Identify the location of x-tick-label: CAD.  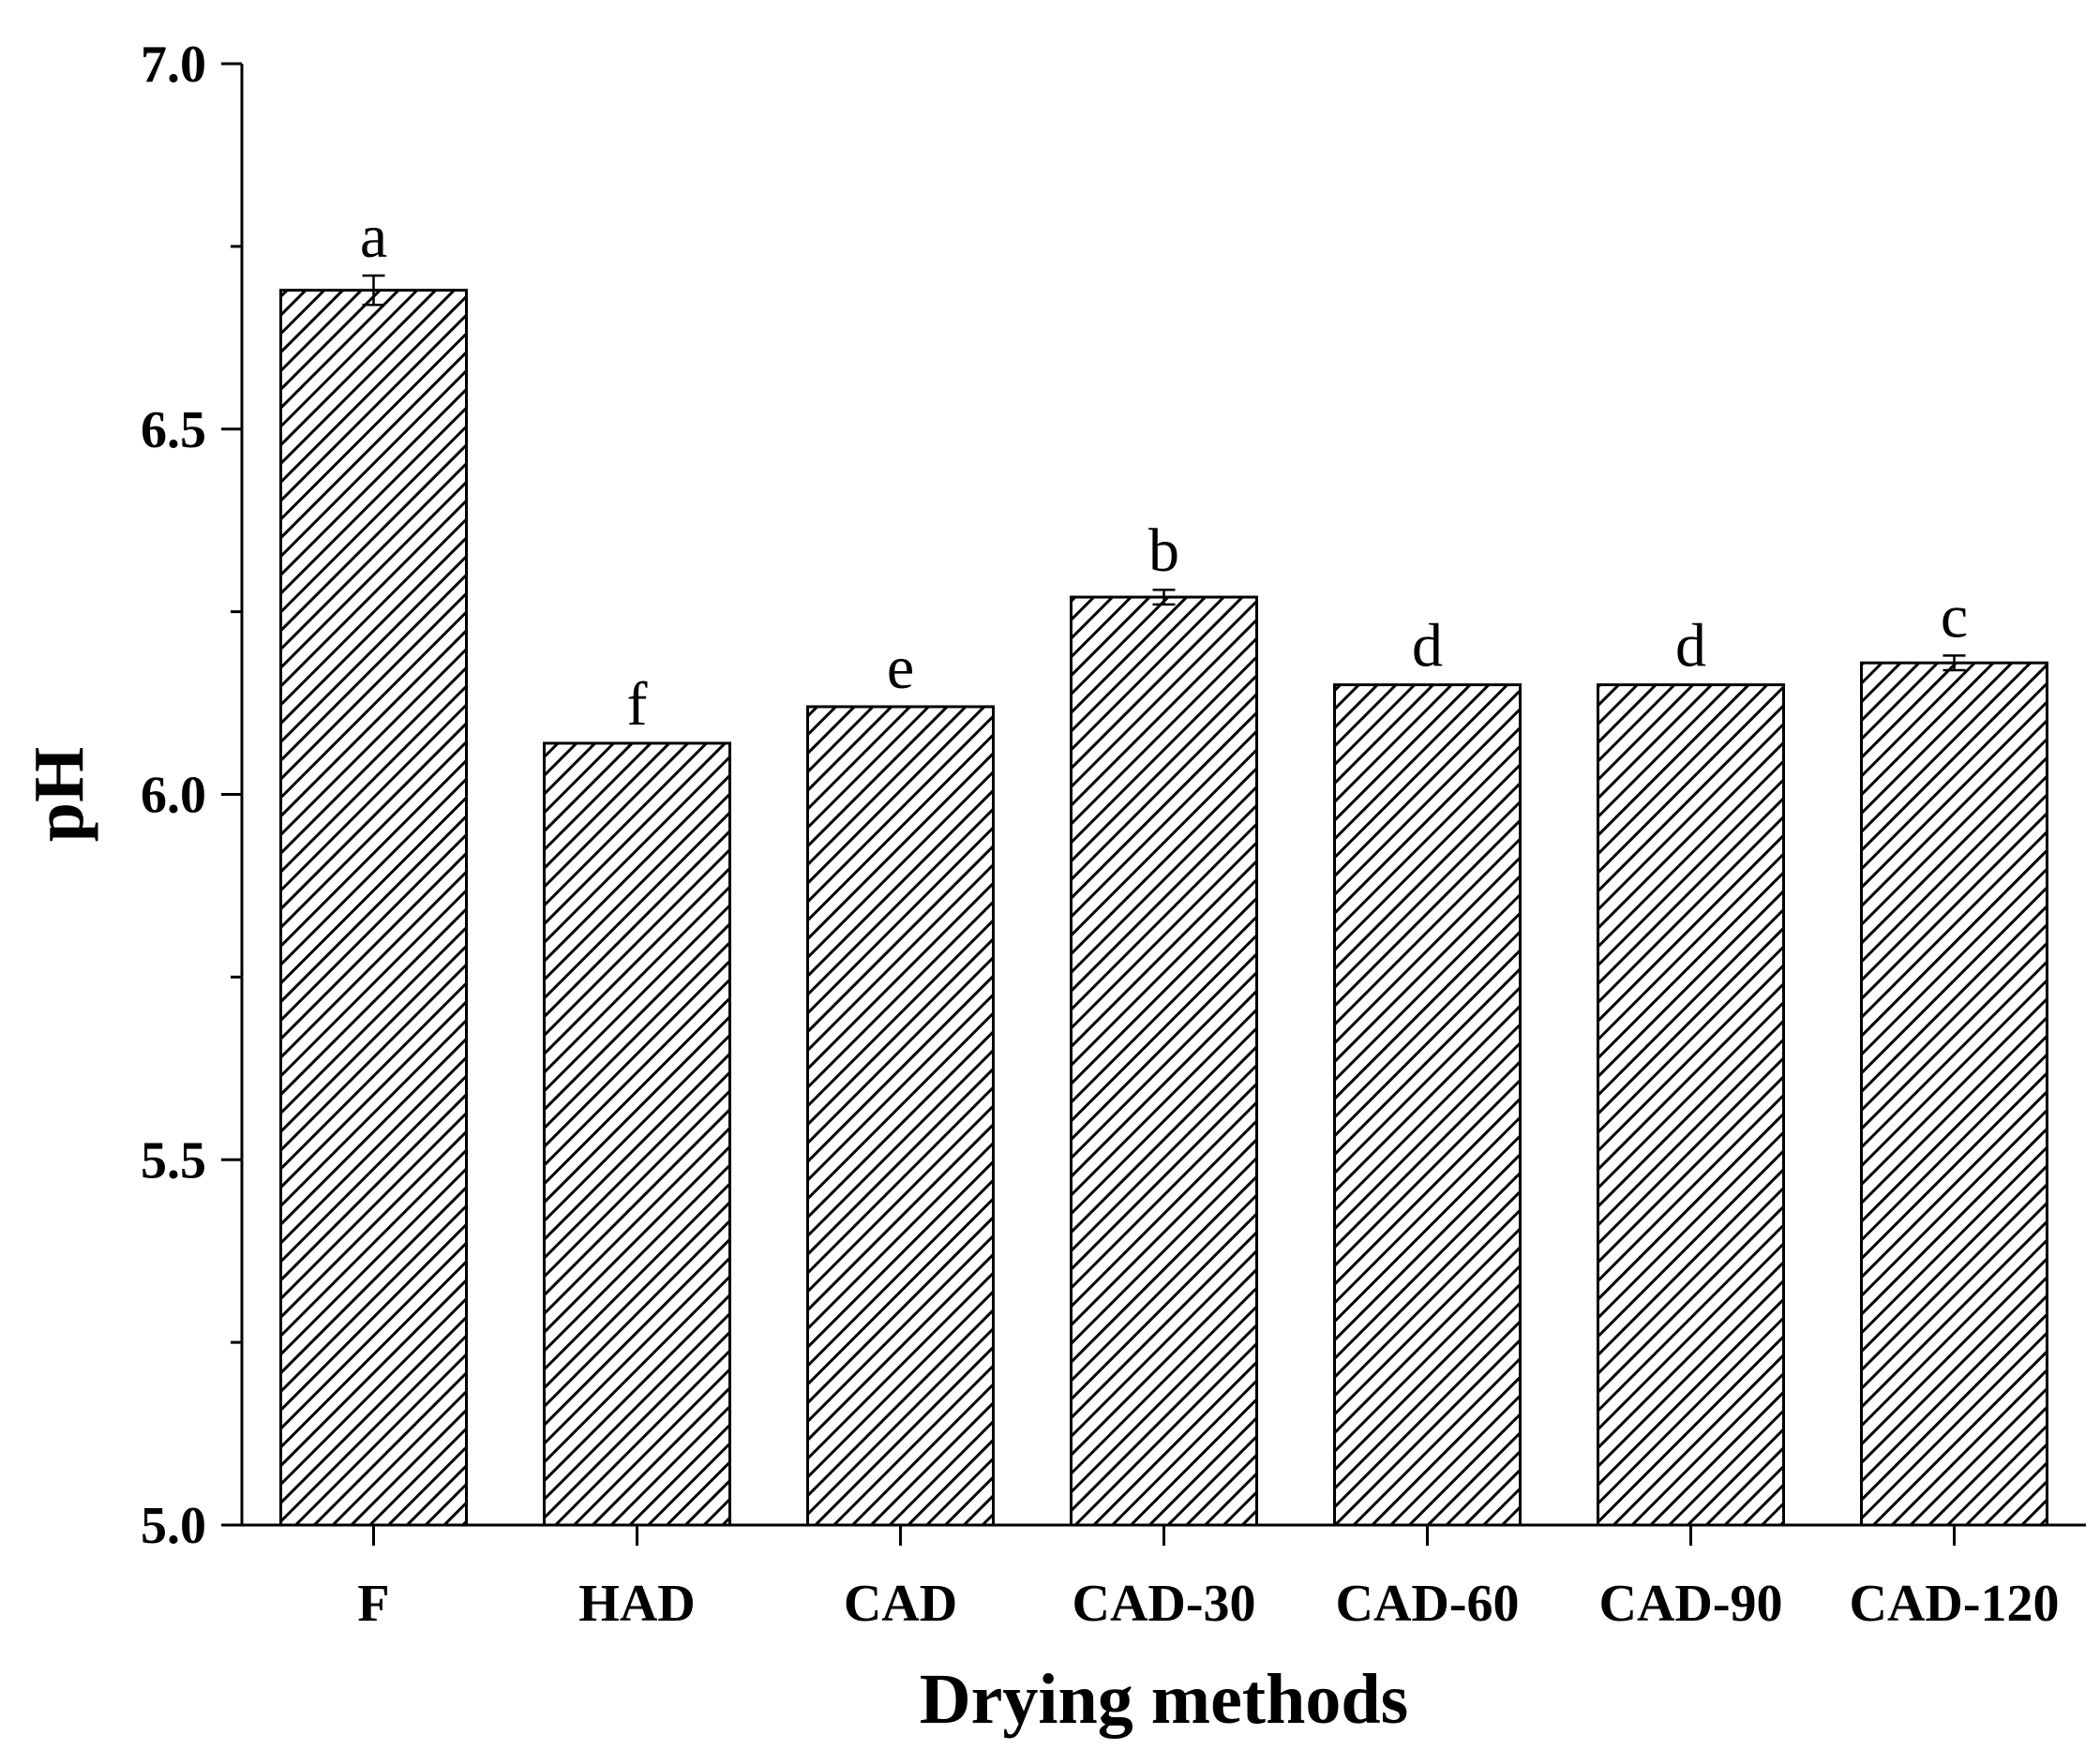
(900, 1604).